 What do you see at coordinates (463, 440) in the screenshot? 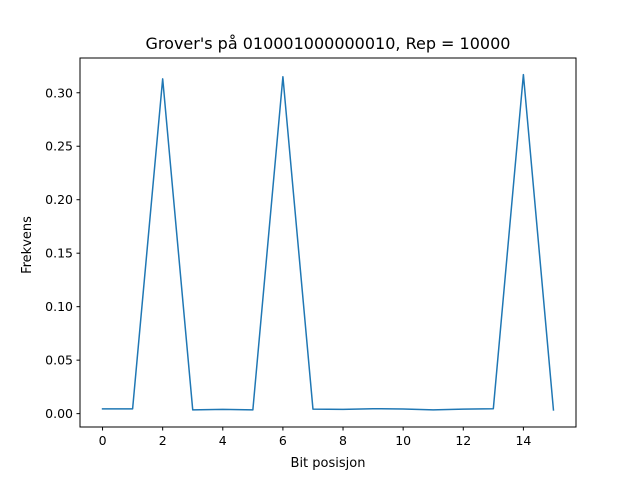
I see `x-tick-label-12: 12` at bounding box center [463, 440].